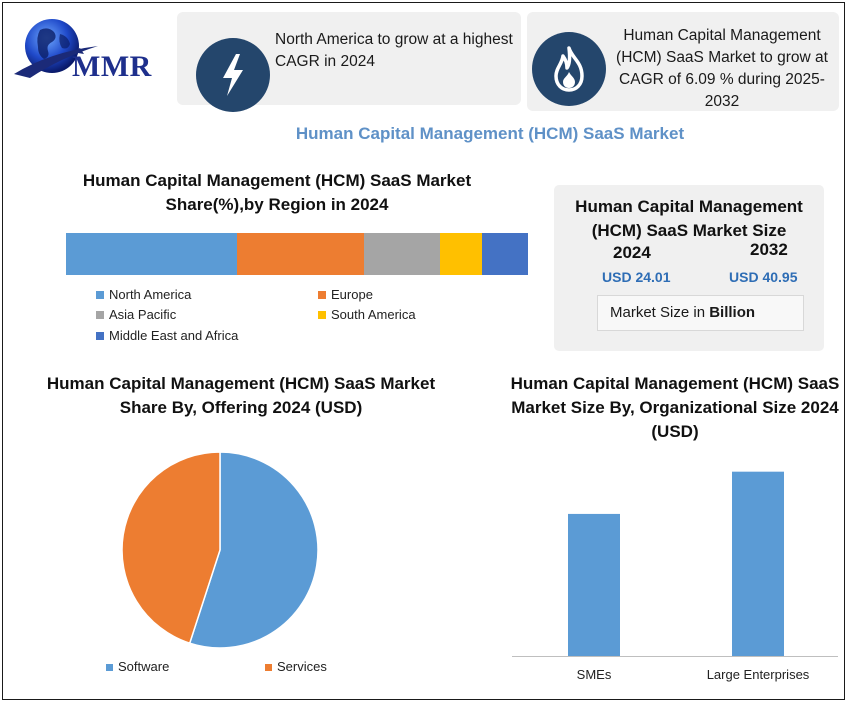  What do you see at coordinates (402, 254) in the screenshot?
I see `segment-asia-pacific` at bounding box center [402, 254].